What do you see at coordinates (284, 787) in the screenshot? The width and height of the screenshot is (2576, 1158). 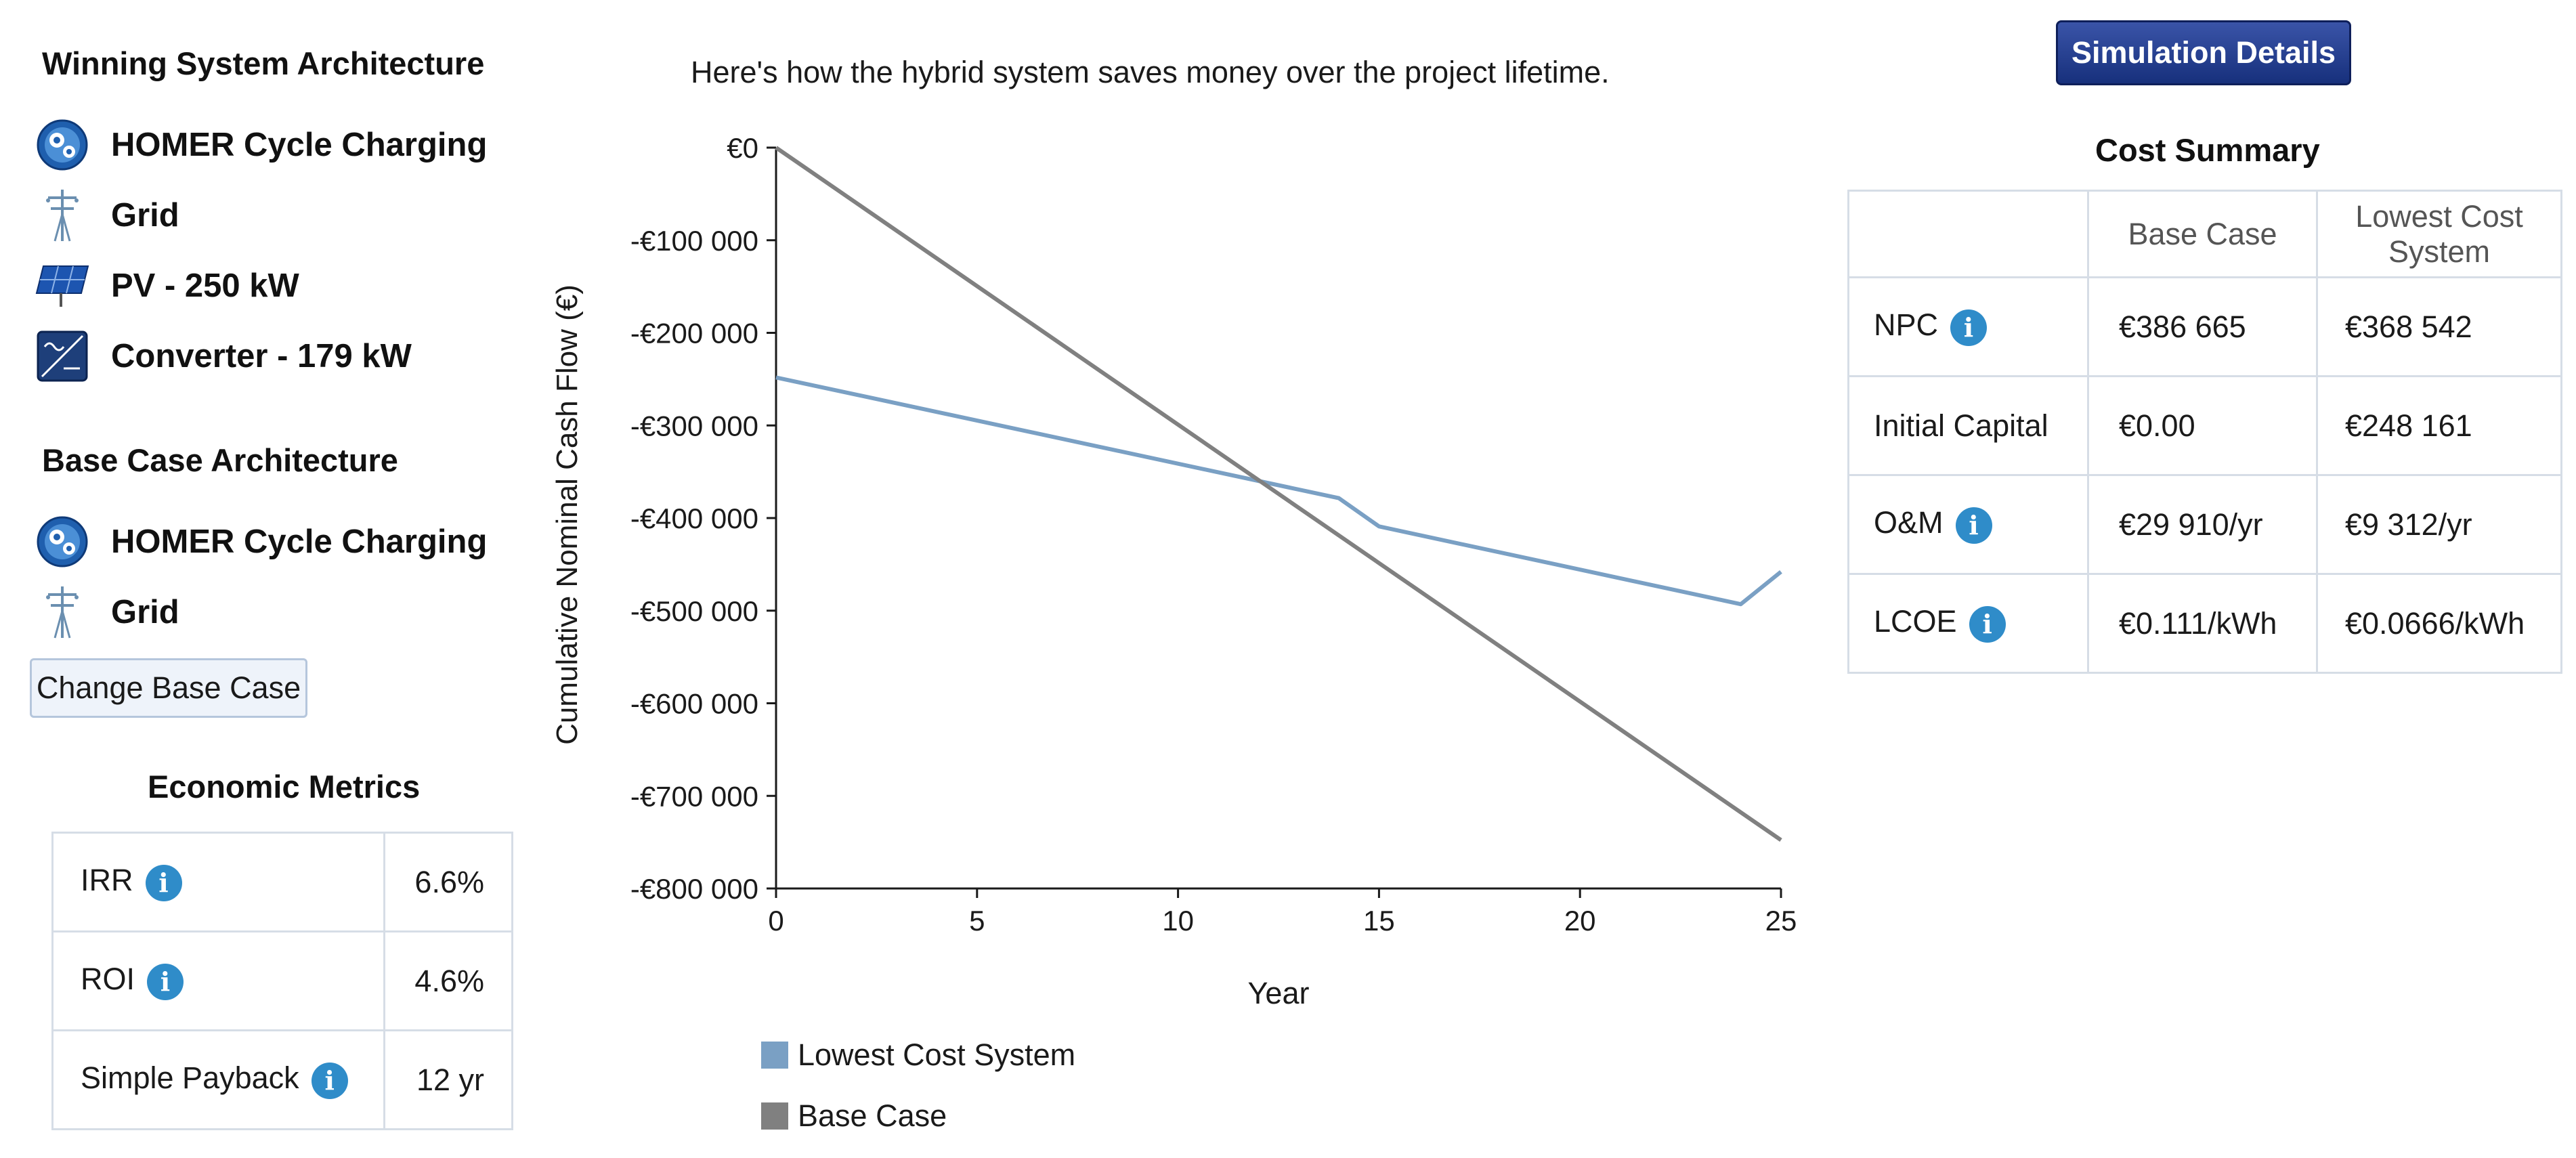 I see `economic-metrics-title: Economic Metrics` at bounding box center [284, 787].